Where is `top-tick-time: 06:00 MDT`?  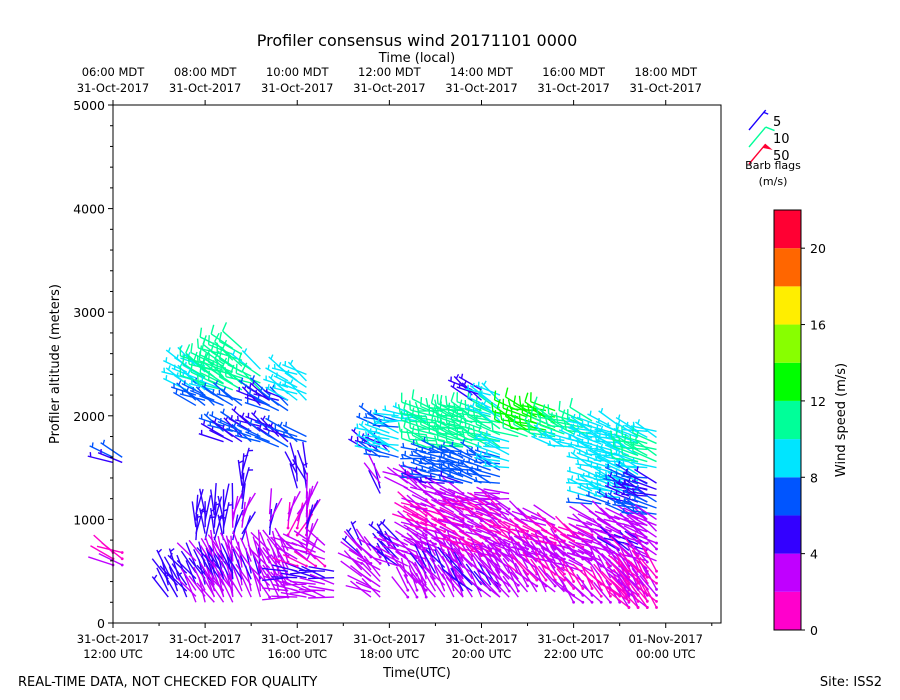 top-tick-time: 06:00 MDT is located at coordinates (114, 72).